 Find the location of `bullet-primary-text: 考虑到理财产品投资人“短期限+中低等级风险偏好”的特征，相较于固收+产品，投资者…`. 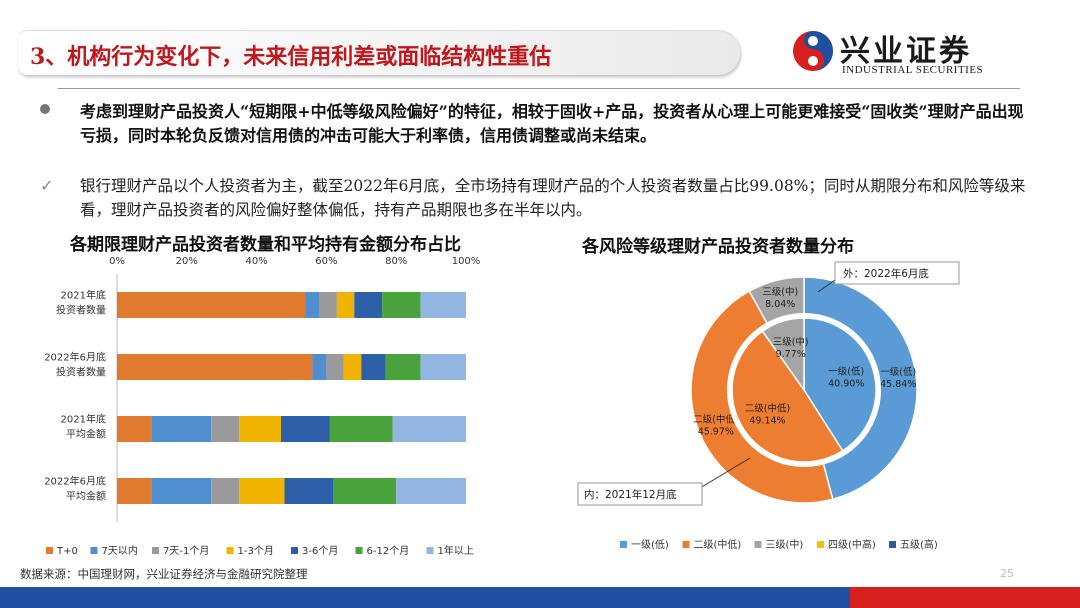

bullet-primary-text: 考虑到理财产品投资人“短期限+中低等级风险偏好”的特征，相较于固收+产品，投资者… is located at coordinates (552, 123).